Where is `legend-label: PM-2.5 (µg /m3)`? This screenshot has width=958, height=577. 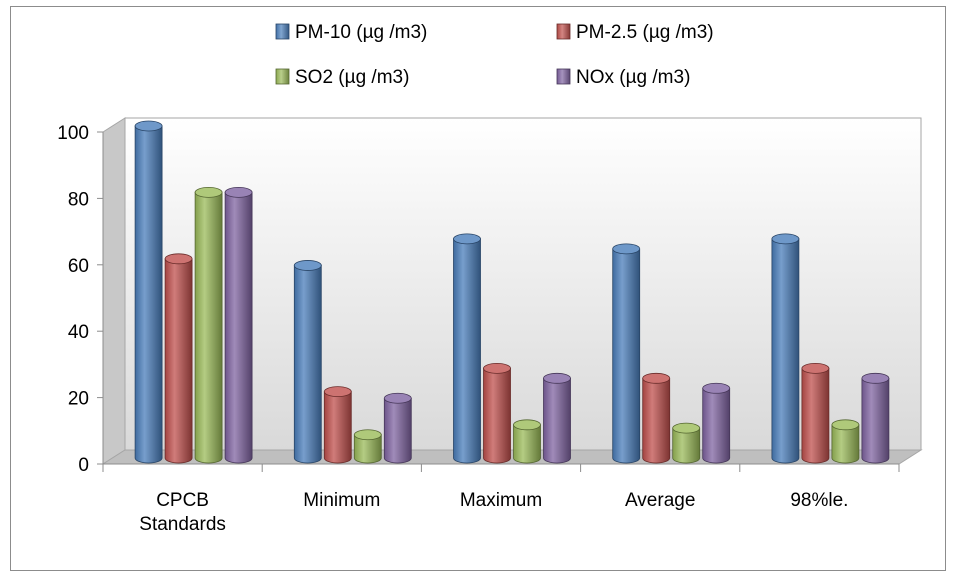 legend-label: PM-2.5 (µg /m3) is located at coordinates (645, 32).